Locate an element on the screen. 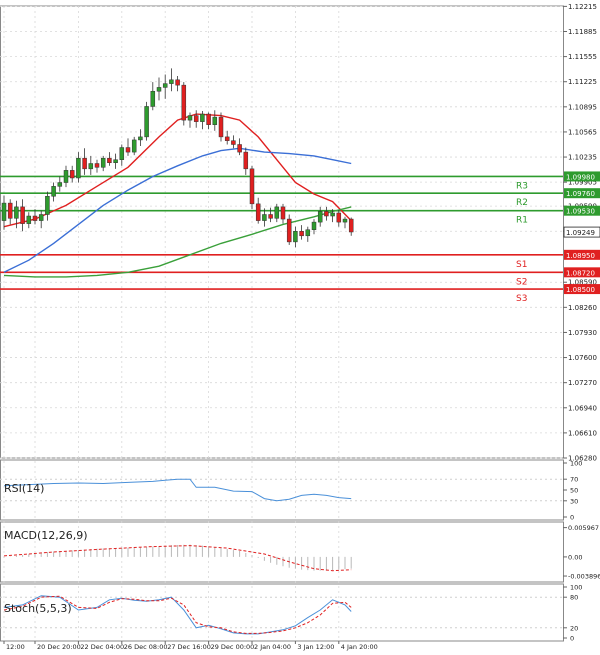 This screenshot has width=600, height=655. price-tick-label-11: 1.08260 is located at coordinates (582, 308).